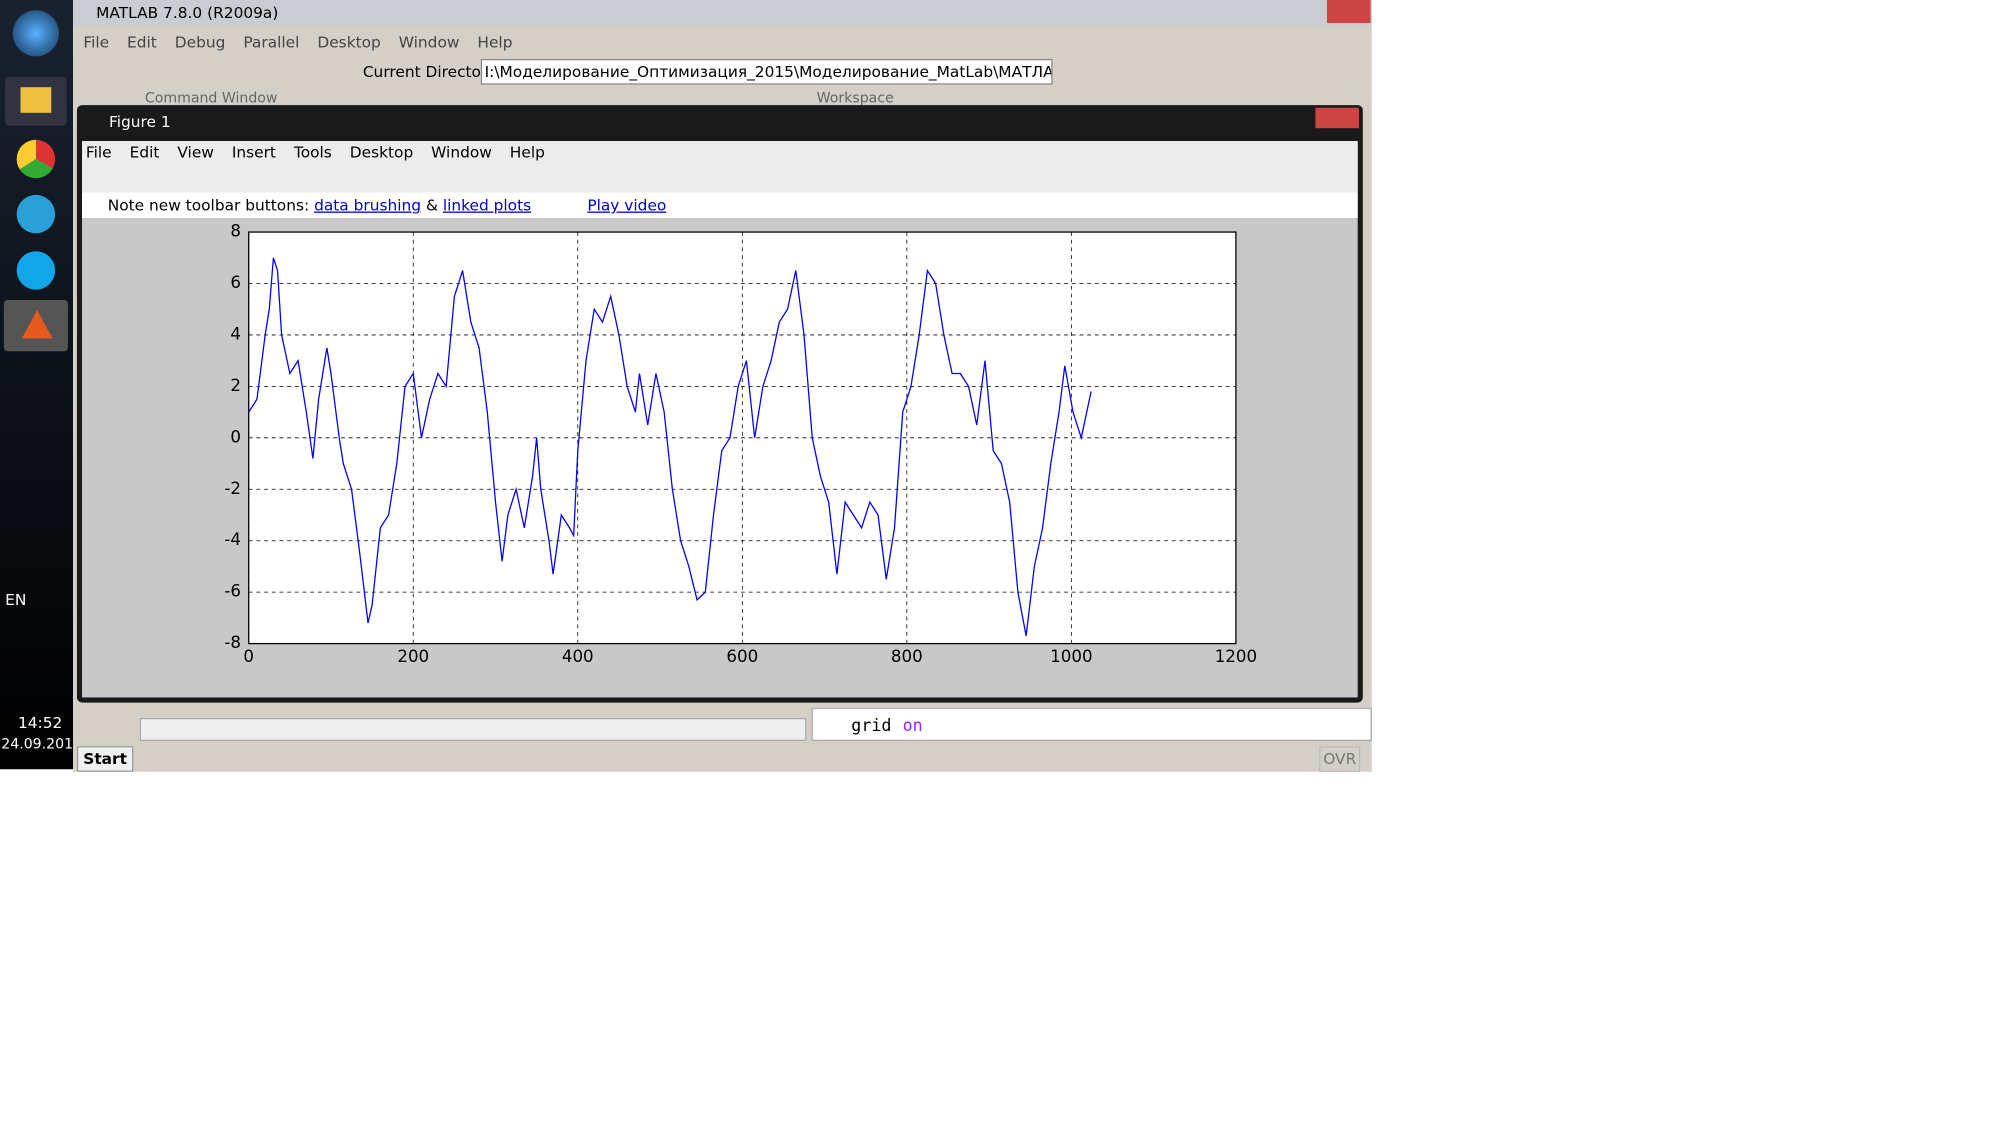 The width and height of the screenshot is (2000, 1123). What do you see at coordinates (235, 385) in the screenshot?
I see `y-tick-label: 2` at bounding box center [235, 385].